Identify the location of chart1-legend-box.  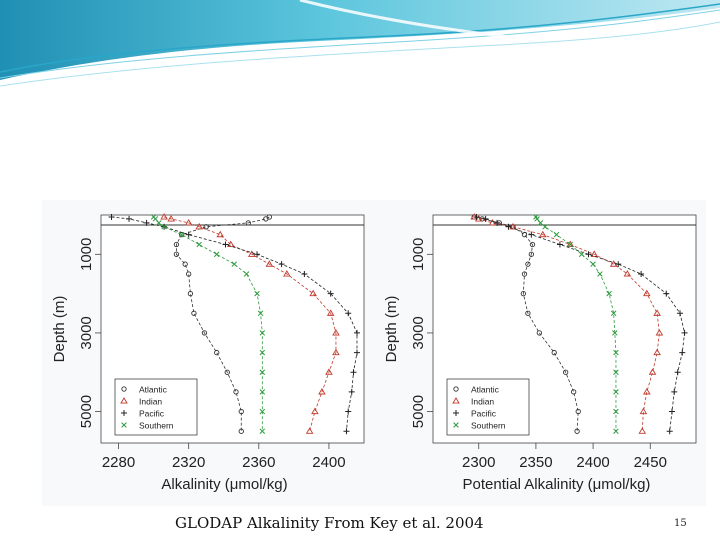
(156, 407).